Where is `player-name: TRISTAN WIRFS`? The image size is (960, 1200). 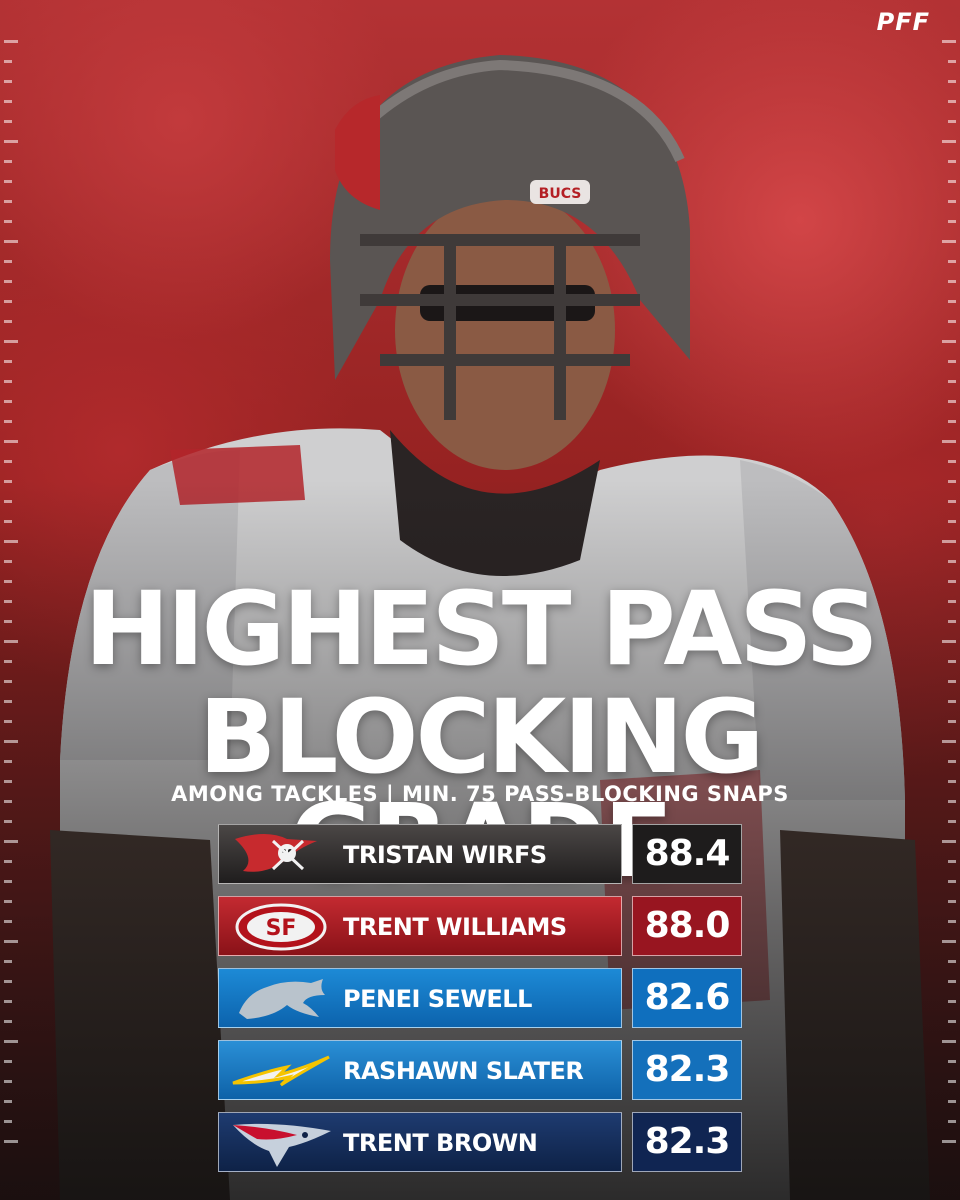
player-name: TRISTAN WIRFS is located at coordinates (445, 855).